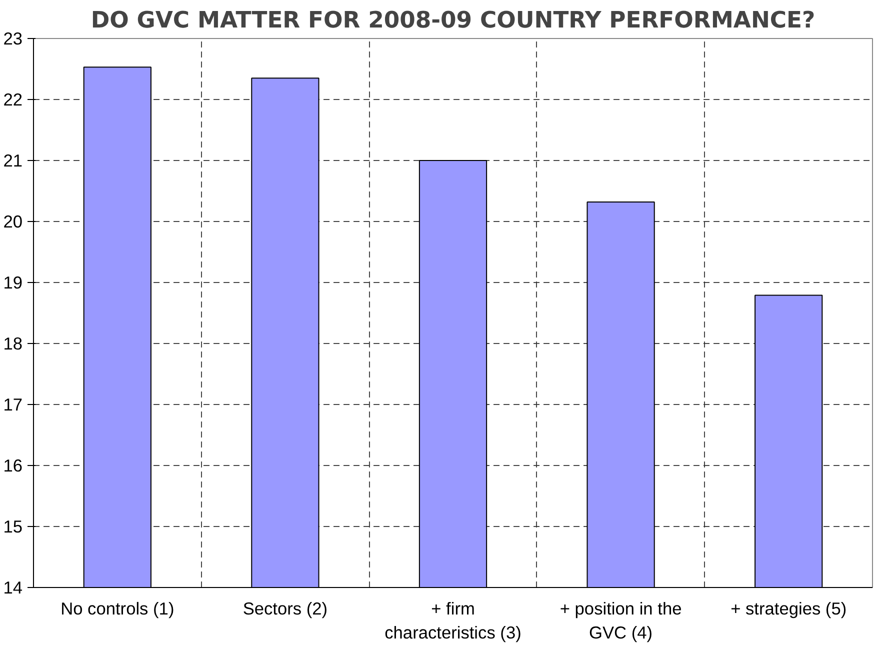  What do you see at coordinates (13, 404) in the screenshot?
I see `y-tick-label: 17` at bounding box center [13, 404].